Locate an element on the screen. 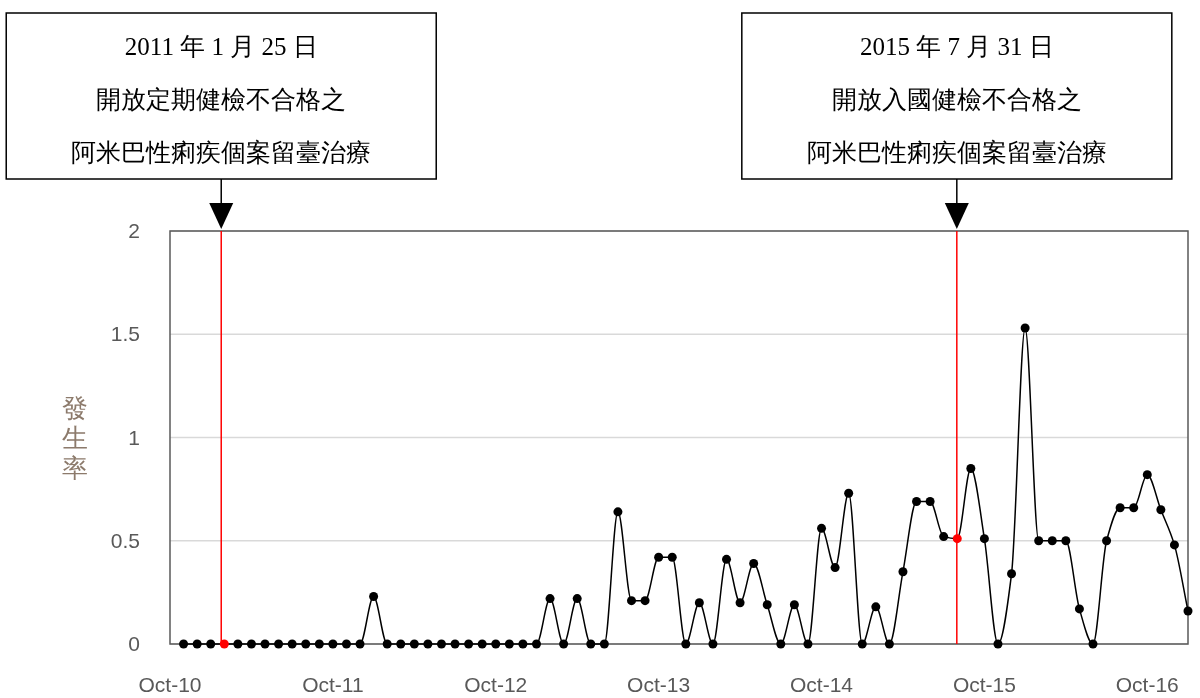 The image size is (1200, 698). ylabel: 發生率 is located at coordinates (75, 437).